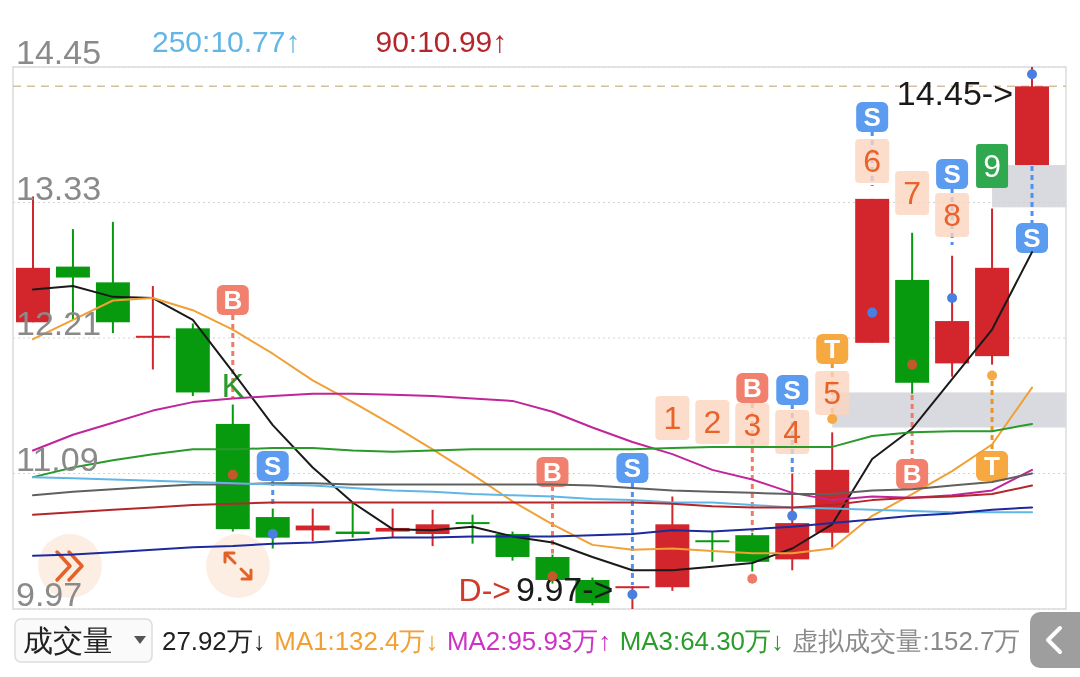 Image resolution: width=1080 pixels, height=677 pixels. Describe the element at coordinates (441, 41) in the screenshot. I see `text: 90:10.99↑` at that location.